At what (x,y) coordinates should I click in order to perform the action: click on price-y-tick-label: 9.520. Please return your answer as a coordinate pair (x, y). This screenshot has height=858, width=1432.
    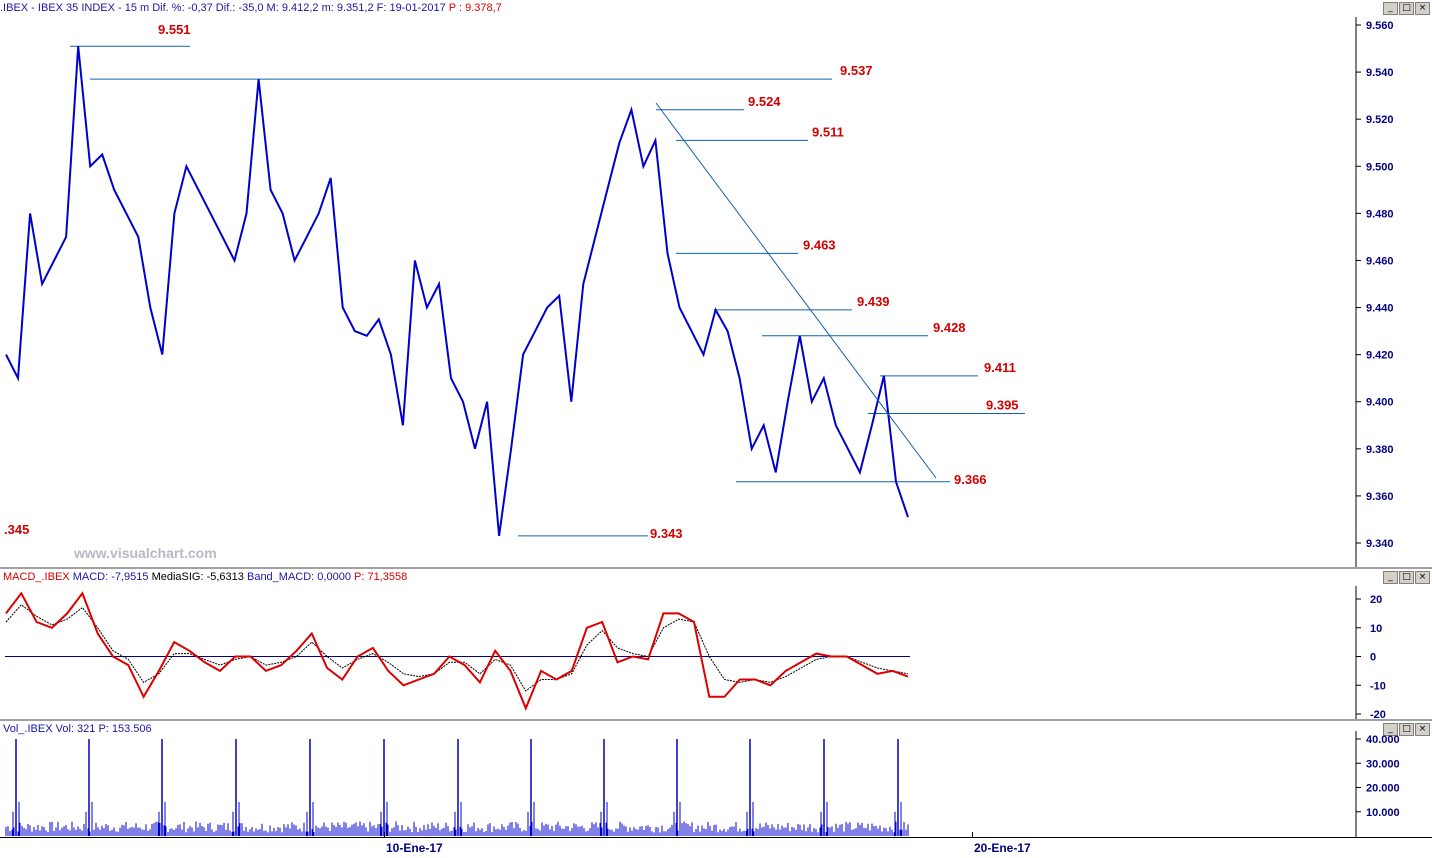
    Looking at the image, I should click on (1380, 120).